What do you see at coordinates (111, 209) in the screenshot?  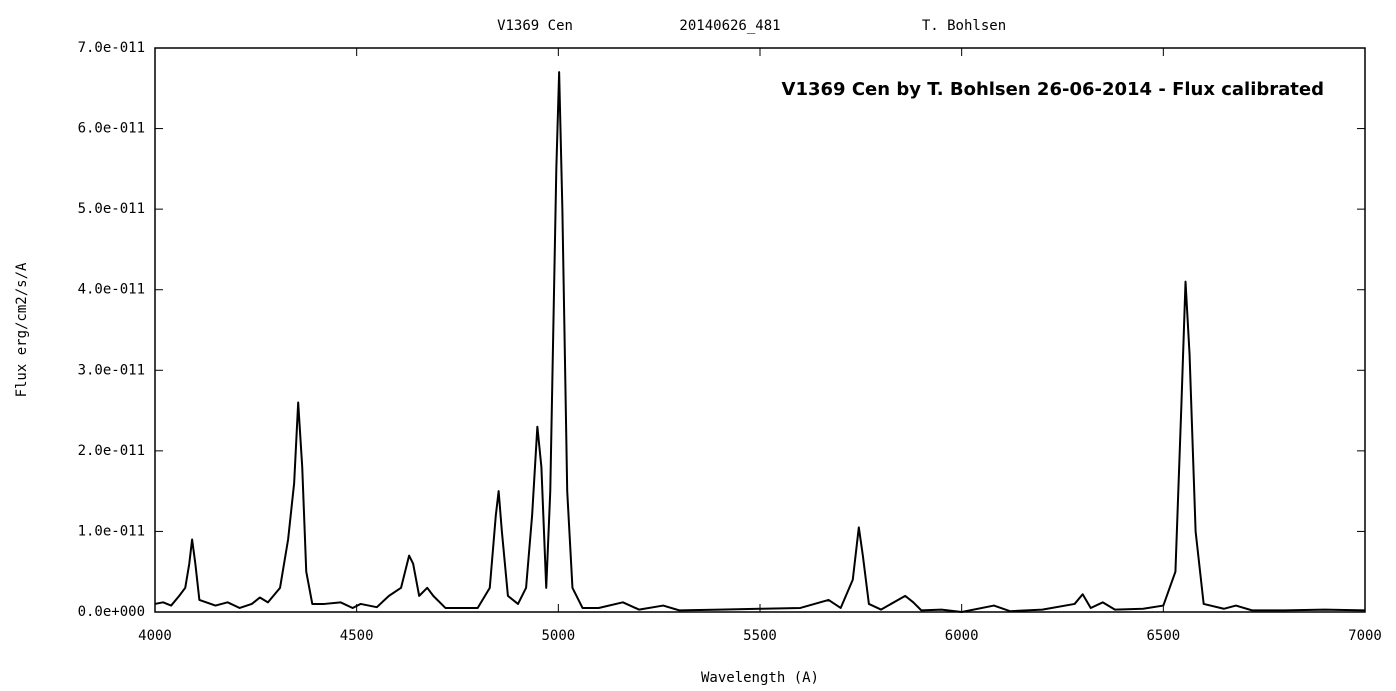 I see `y-tick-label: 5.0e-011` at bounding box center [111, 209].